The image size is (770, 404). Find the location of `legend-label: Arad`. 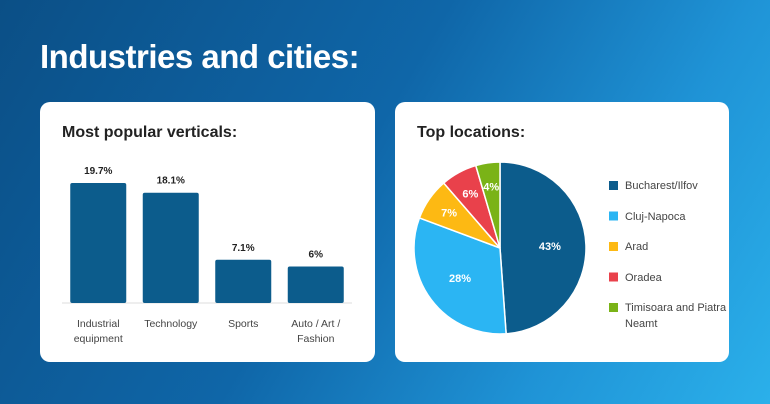

legend-label: Arad is located at coordinates (637, 247).